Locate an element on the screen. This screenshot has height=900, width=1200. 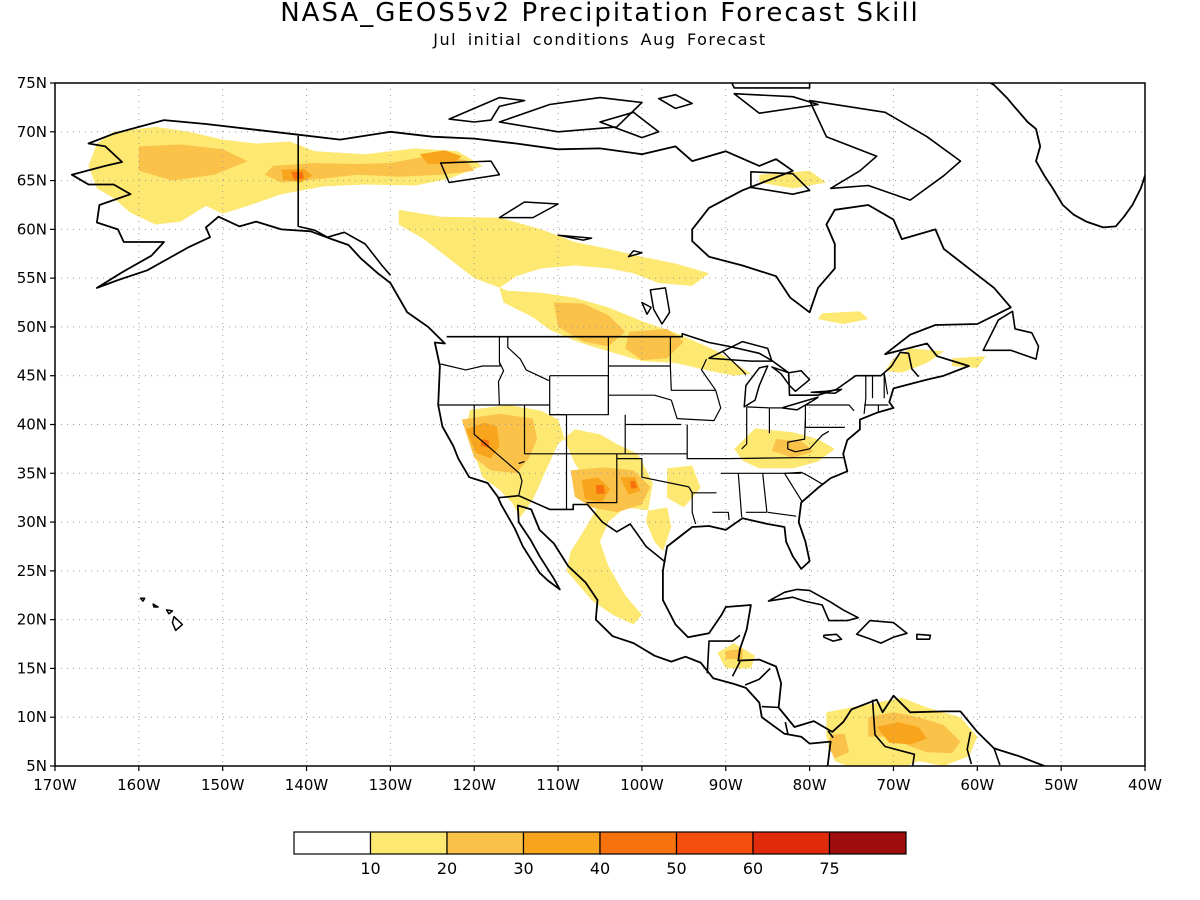
colorbar-label: 10 is located at coordinates (370, 868).